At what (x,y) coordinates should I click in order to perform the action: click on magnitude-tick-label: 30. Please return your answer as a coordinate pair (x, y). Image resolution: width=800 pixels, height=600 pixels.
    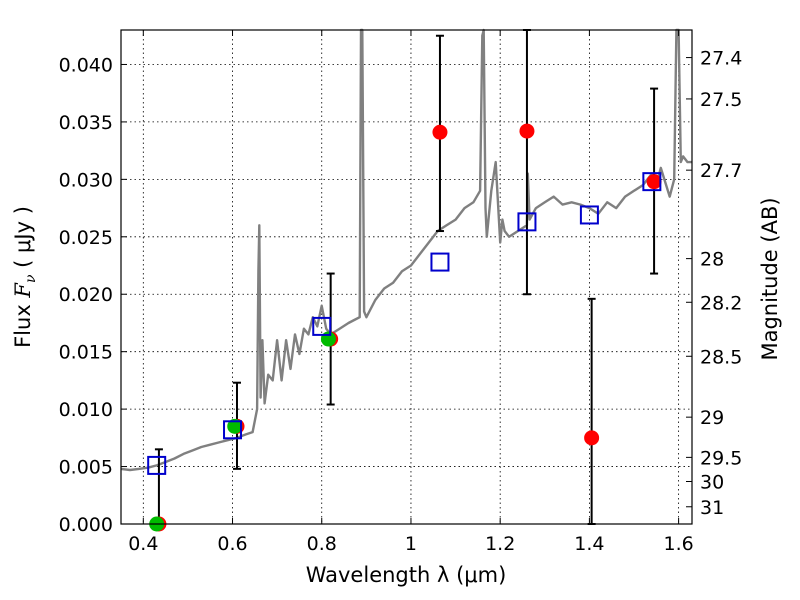
    Looking at the image, I should click on (712, 482).